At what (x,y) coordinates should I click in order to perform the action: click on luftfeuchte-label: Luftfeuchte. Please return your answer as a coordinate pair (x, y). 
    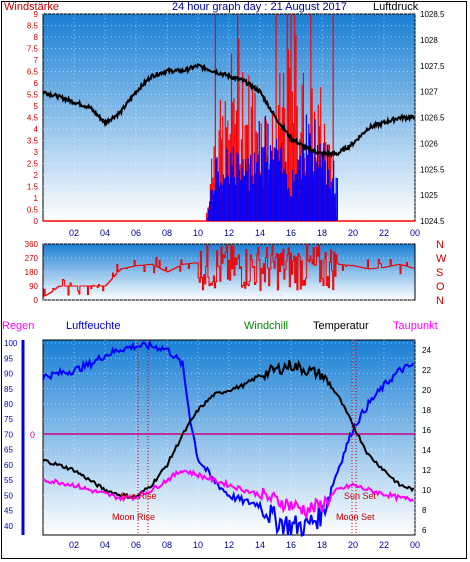
    Looking at the image, I should click on (93, 326).